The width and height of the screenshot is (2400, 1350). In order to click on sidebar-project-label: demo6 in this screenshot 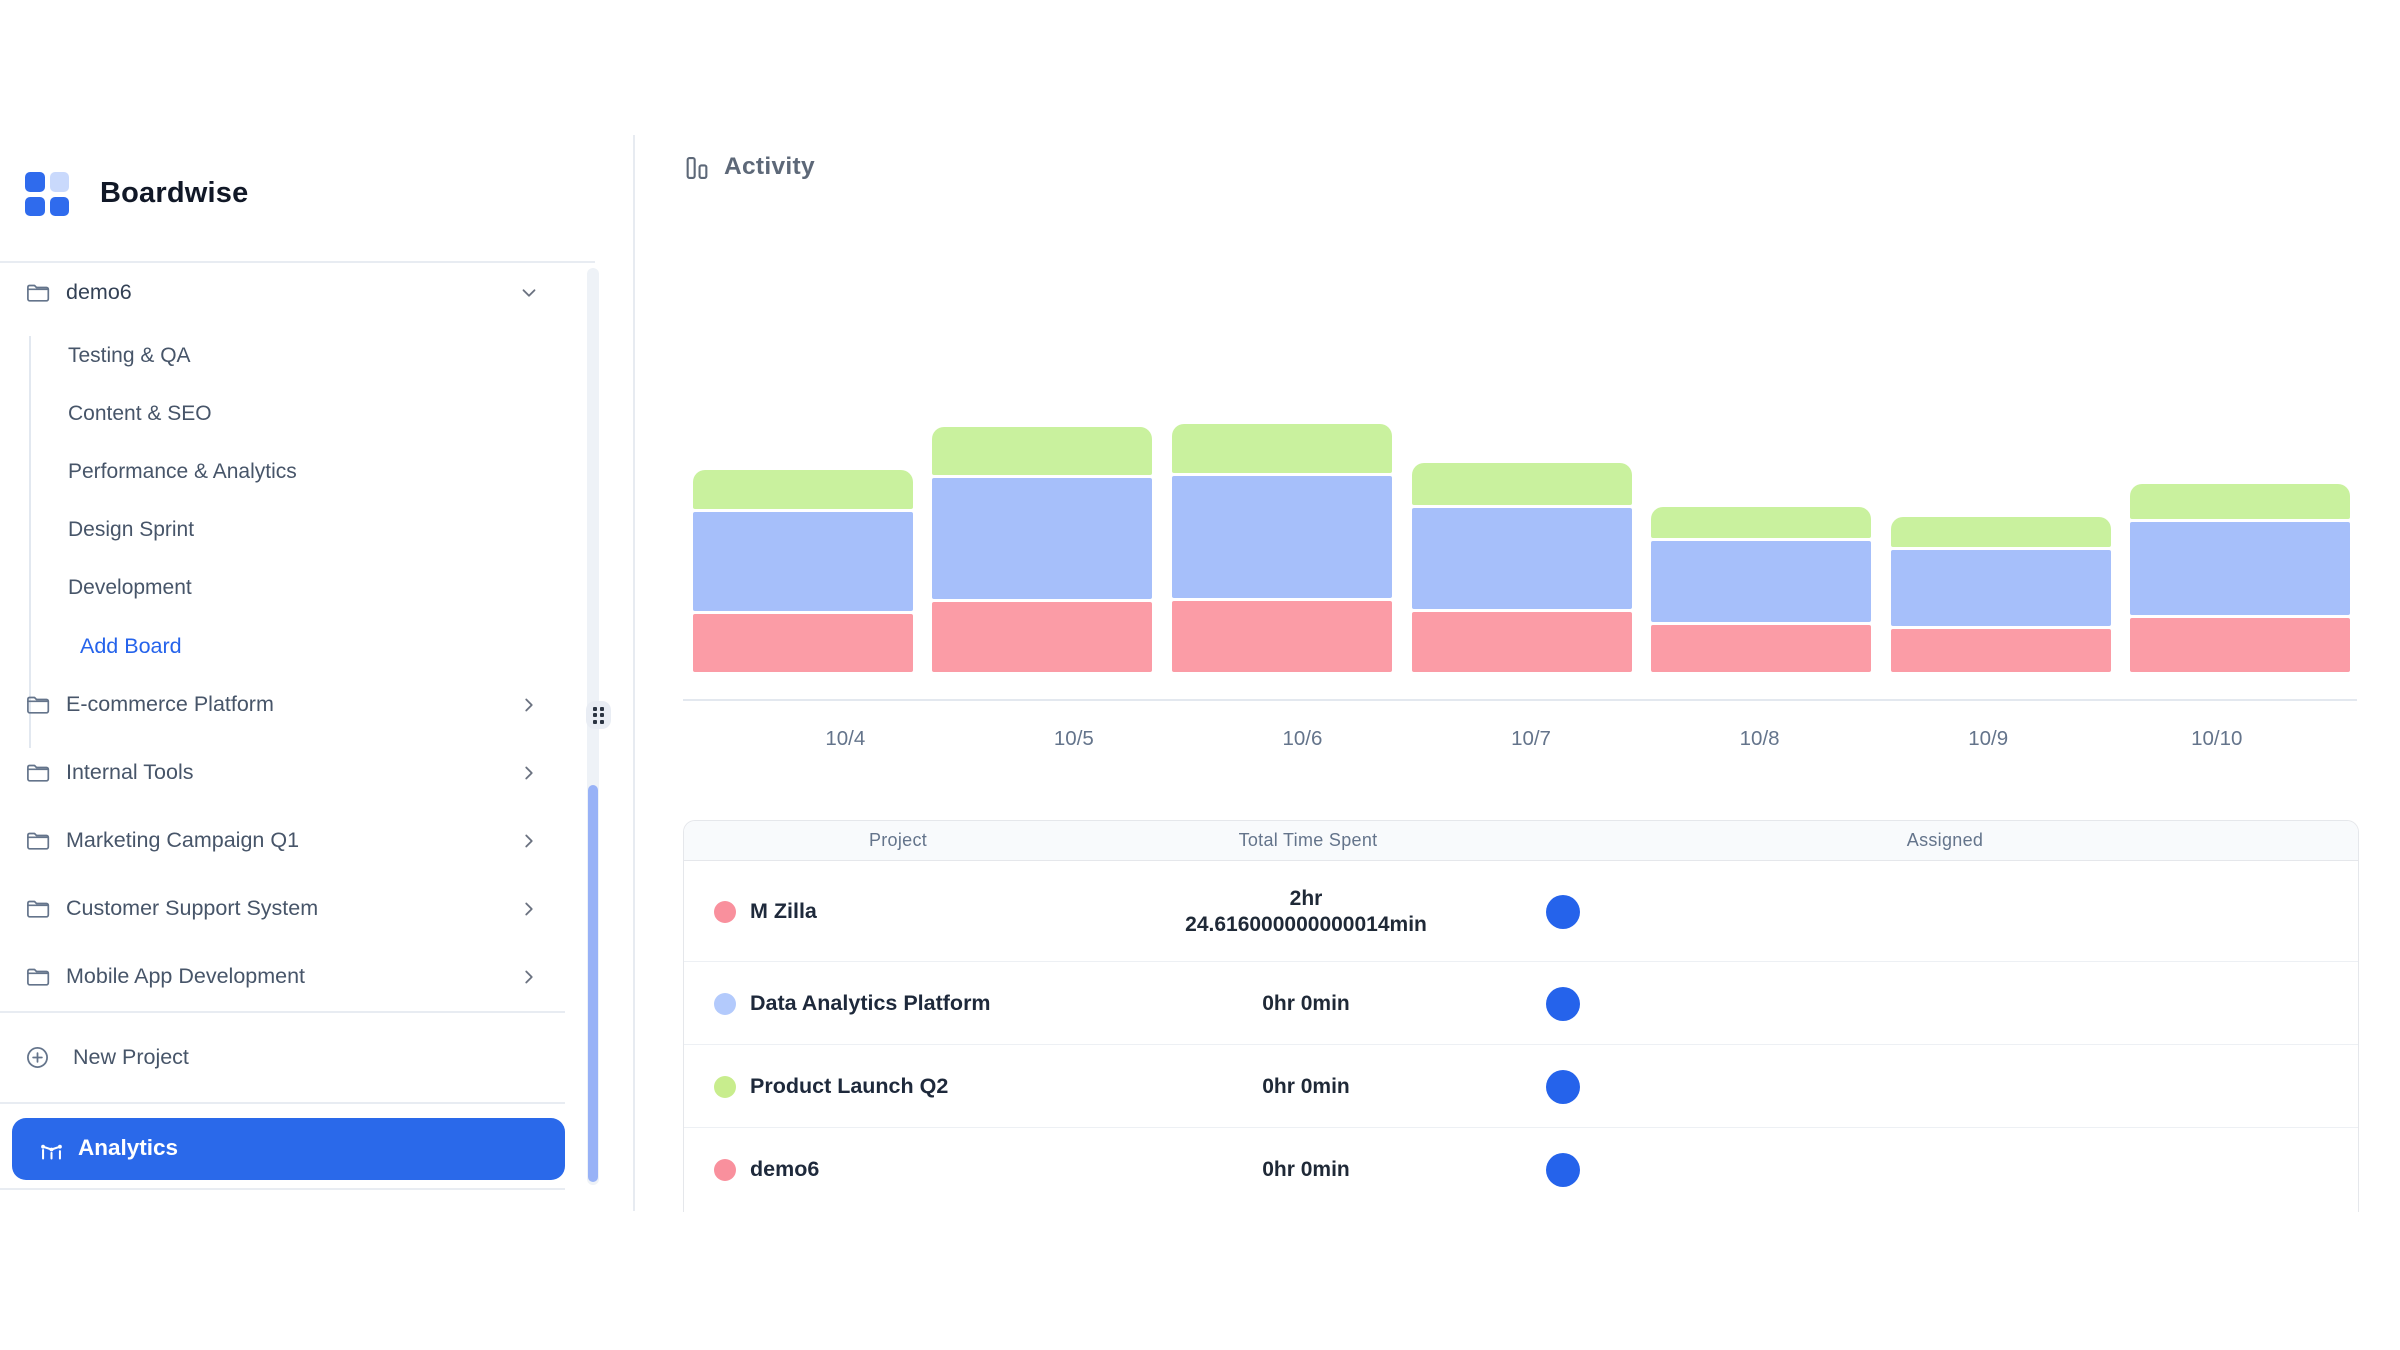, I will do `click(99, 292)`.